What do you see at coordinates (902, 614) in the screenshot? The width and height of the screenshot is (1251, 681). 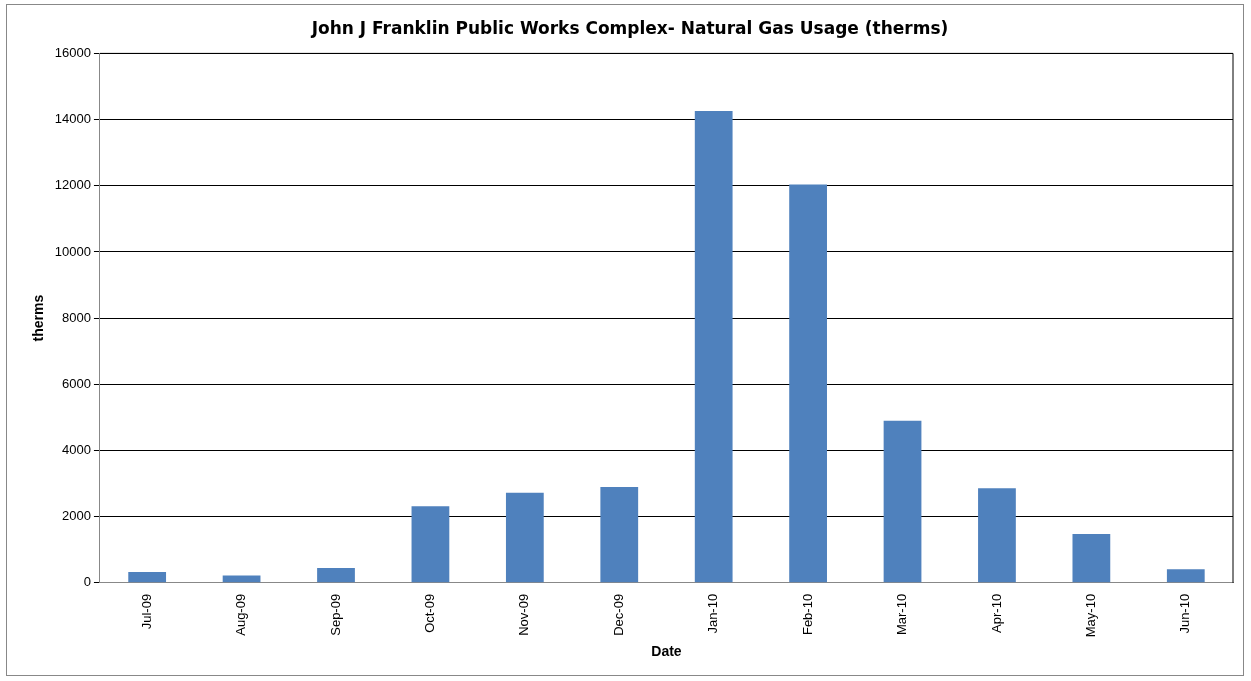 I see `x-tick-label: Mar-10` at bounding box center [902, 614].